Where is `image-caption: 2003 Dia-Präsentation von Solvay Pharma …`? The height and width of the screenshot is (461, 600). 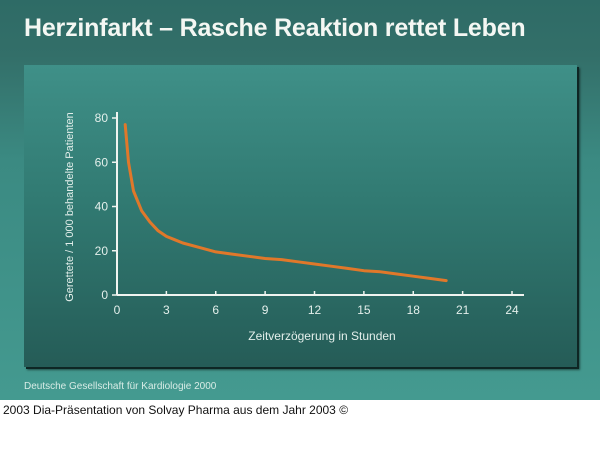
image-caption: 2003 Dia-Präsentation von Solvay Pharma … is located at coordinates (176, 410).